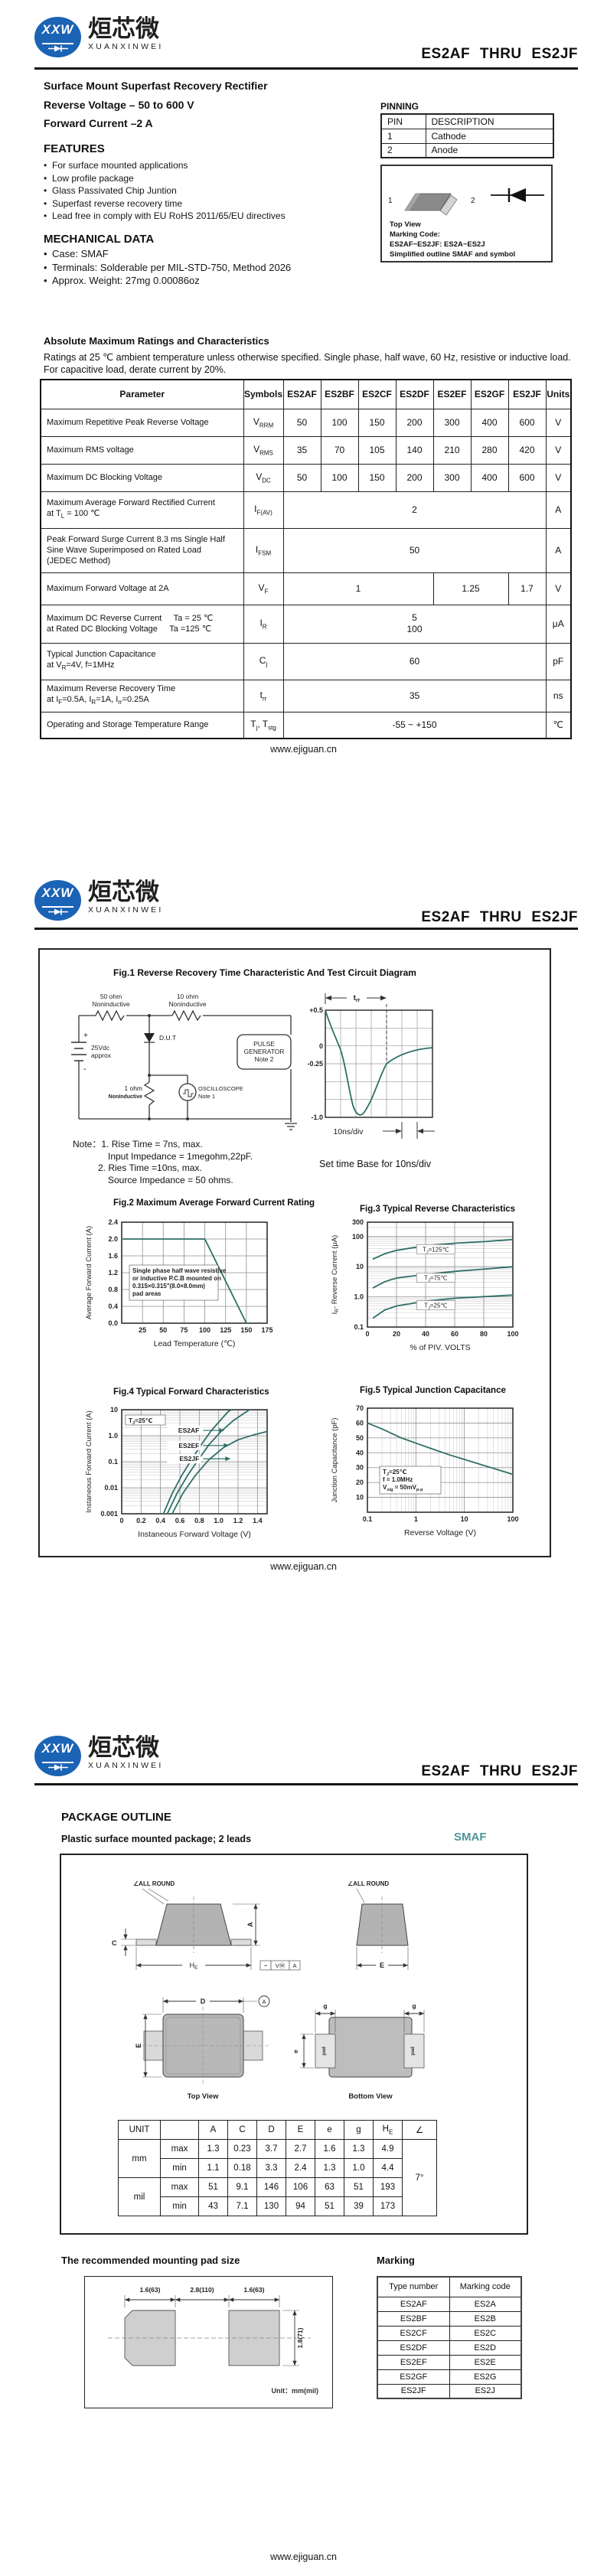 This screenshot has height=2576, width=607. What do you see at coordinates (559, 510) in the screenshot?
I see `ratings-unit: A` at bounding box center [559, 510].